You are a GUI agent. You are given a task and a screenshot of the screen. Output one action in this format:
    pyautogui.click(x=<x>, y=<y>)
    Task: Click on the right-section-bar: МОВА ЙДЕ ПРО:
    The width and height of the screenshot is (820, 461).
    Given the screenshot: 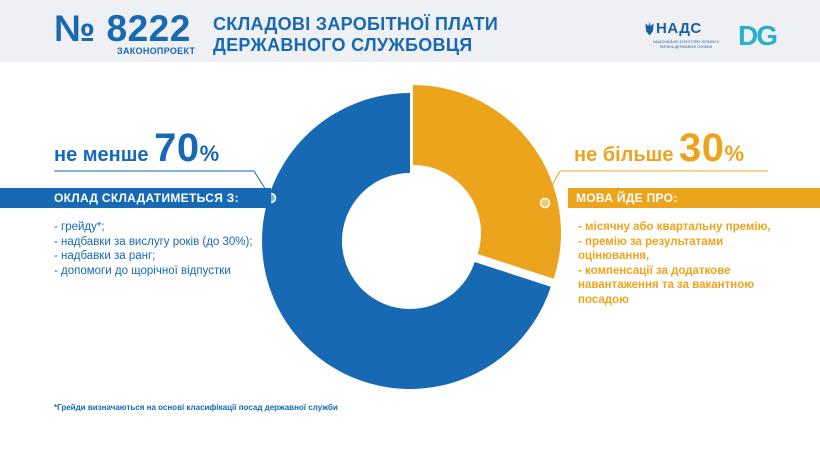 What is the action you would take?
    pyautogui.click(x=694, y=198)
    